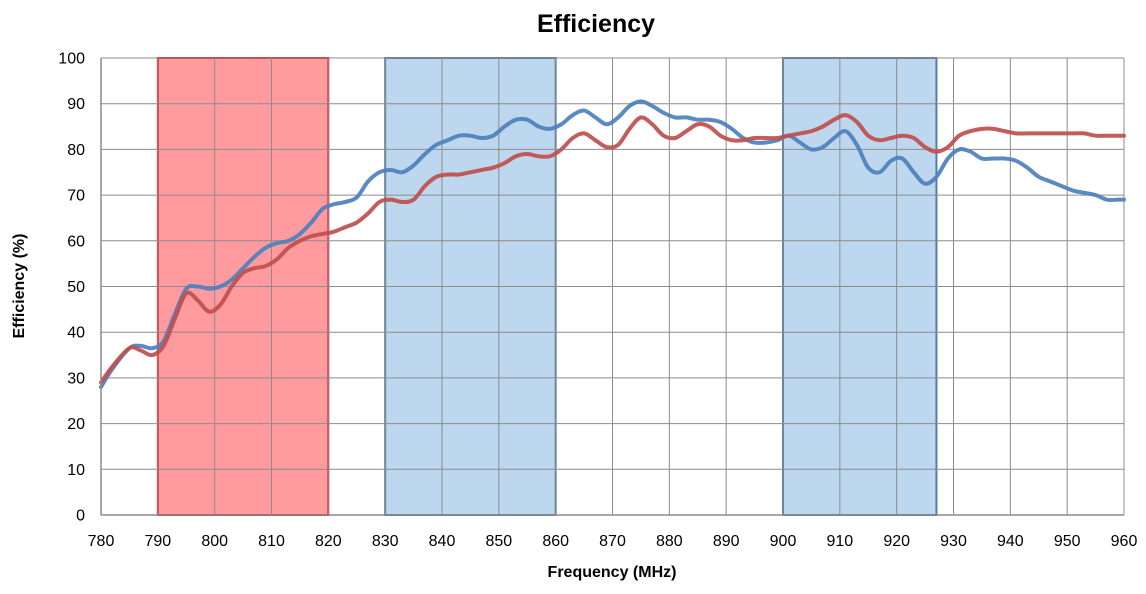  Describe the element at coordinates (953, 541) in the screenshot. I see `x-tick-label: 930` at that location.